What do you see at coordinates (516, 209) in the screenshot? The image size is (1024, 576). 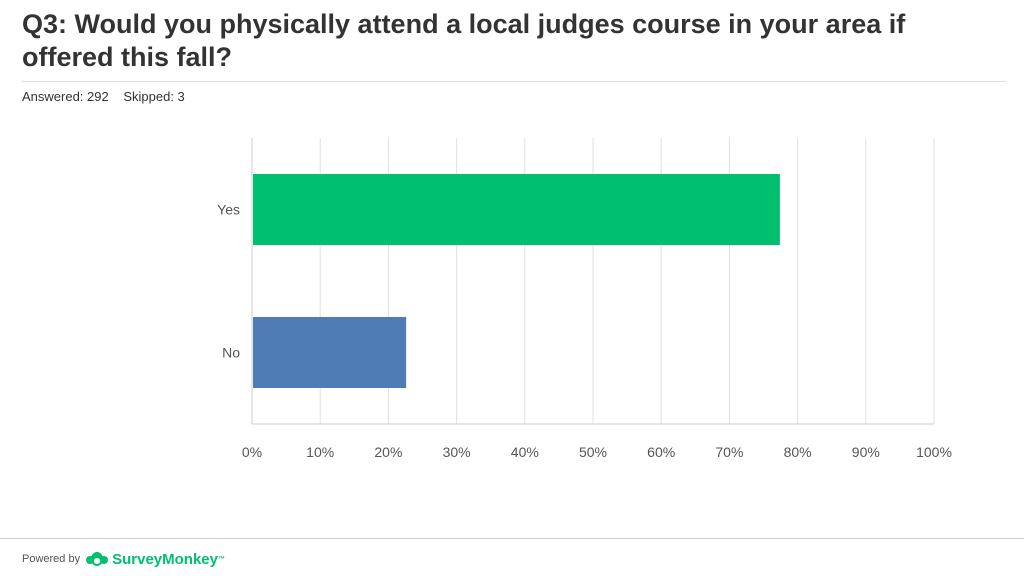 I see `bar-yes` at bounding box center [516, 209].